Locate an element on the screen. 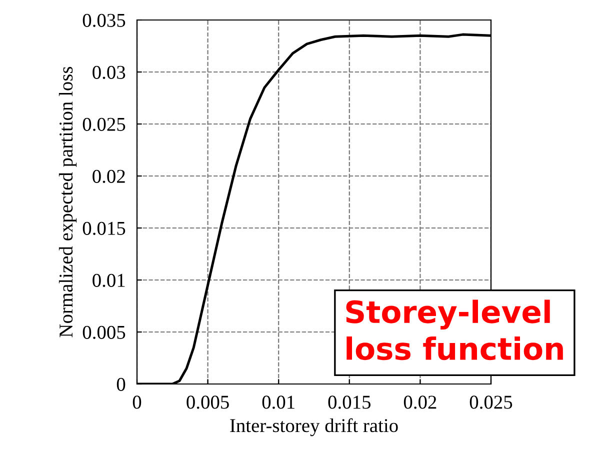  annotation: Storey-level loss function is located at coordinates (454, 330).